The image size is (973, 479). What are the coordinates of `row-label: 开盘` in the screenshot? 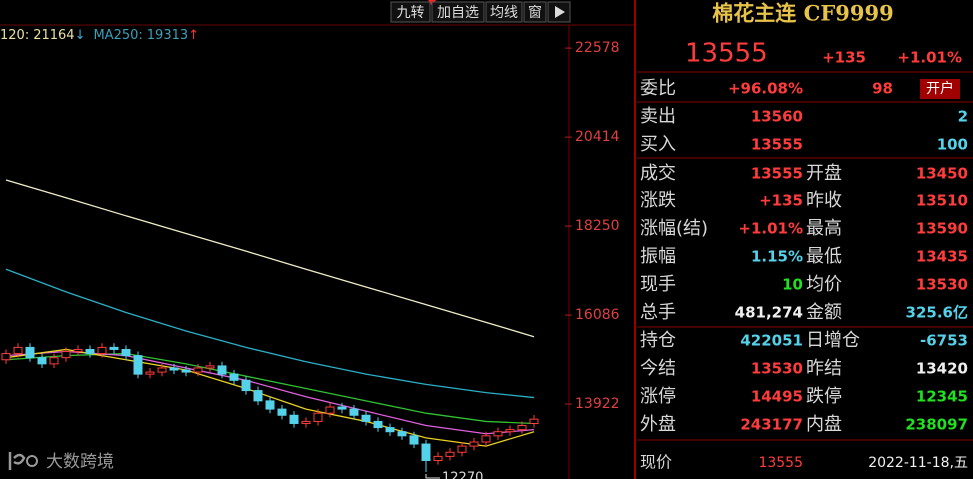 It's located at (824, 173).